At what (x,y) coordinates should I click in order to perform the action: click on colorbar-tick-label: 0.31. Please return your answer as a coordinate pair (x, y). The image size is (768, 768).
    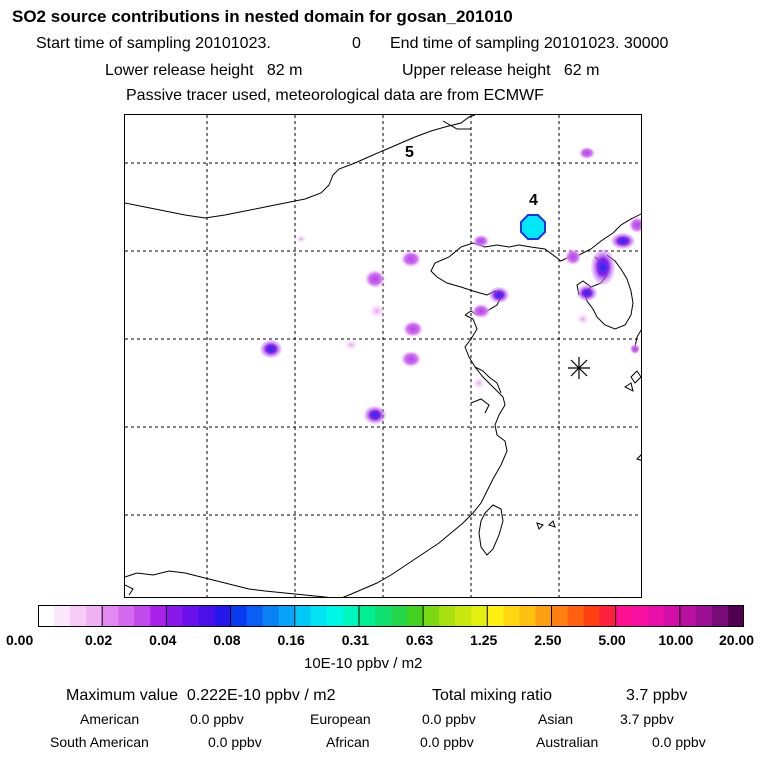
    Looking at the image, I should click on (355, 640).